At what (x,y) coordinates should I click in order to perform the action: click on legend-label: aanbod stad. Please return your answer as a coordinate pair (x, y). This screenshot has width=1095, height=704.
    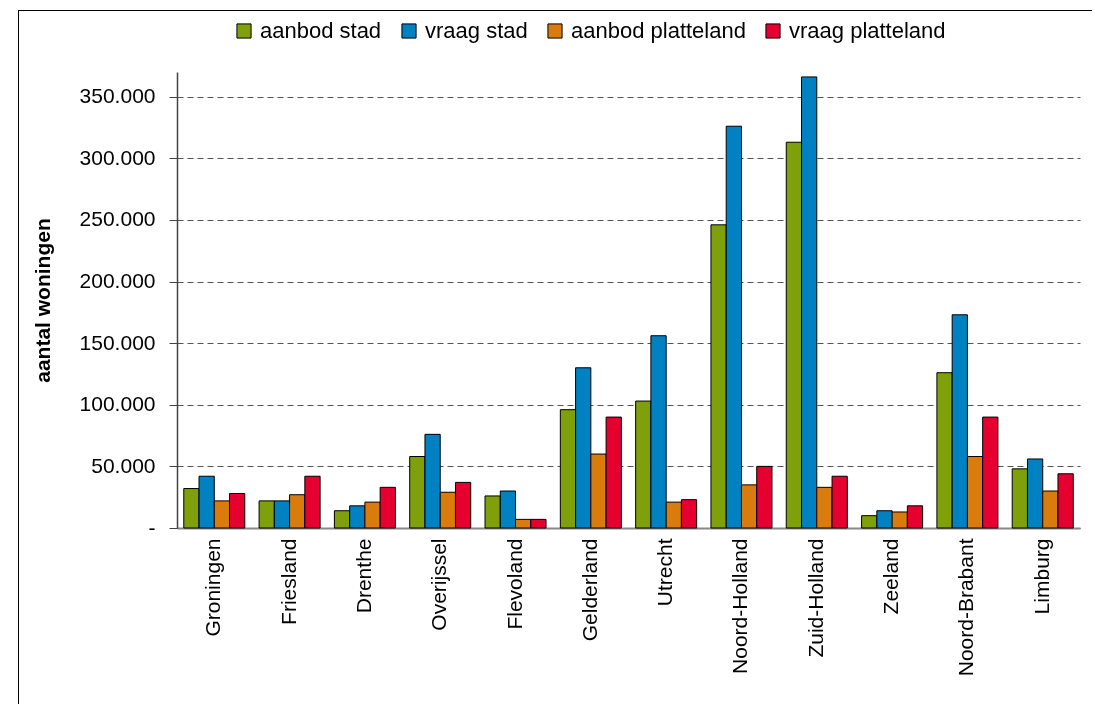
    Looking at the image, I should click on (321, 30).